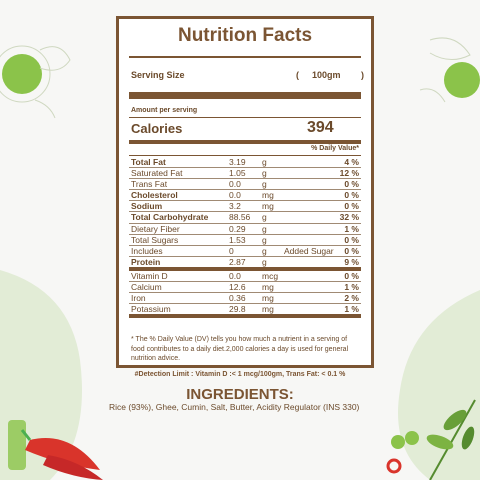 This screenshot has height=480, width=480. What do you see at coordinates (245, 35) in the screenshot?
I see `label-title: Nutrition Facts` at bounding box center [245, 35].